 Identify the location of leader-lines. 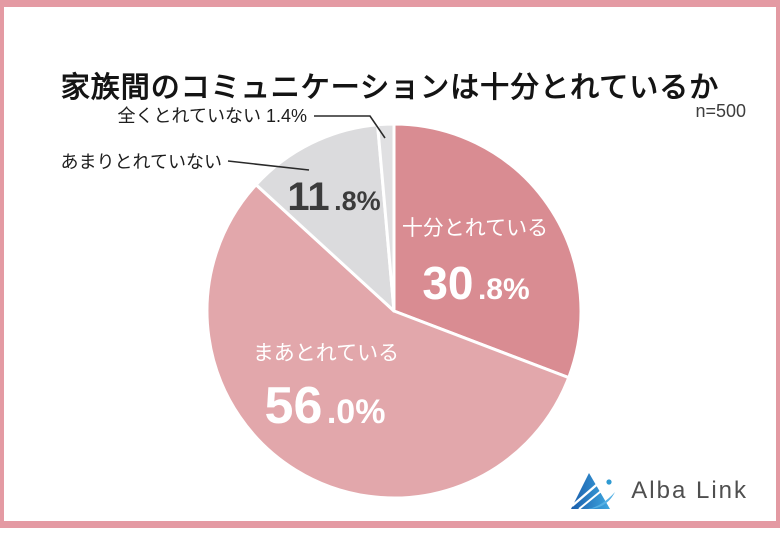
(306, 143).